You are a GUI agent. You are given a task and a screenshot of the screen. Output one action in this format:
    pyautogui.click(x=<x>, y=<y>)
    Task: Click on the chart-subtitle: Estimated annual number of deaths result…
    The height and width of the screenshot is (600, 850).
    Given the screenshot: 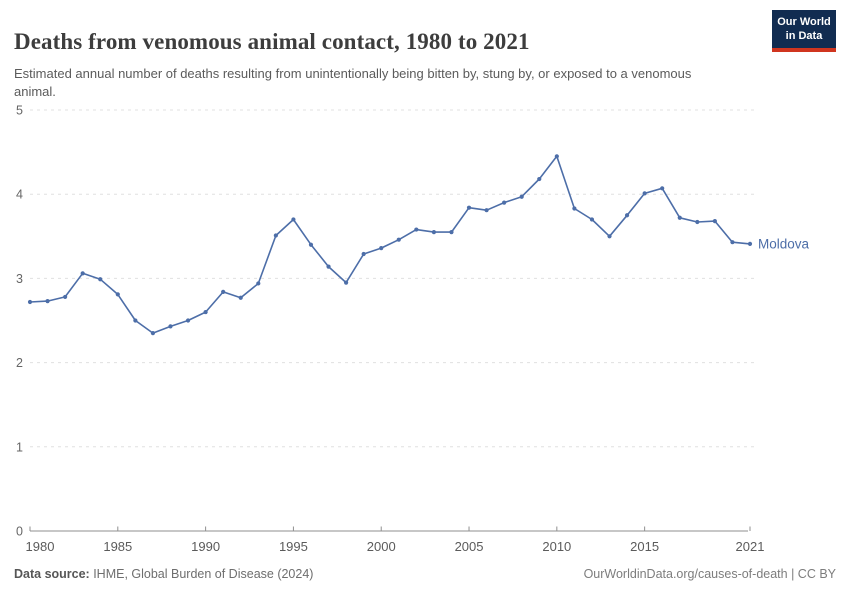 What is the action you would take?
    pyautogui.click(x=353, y=83)
    